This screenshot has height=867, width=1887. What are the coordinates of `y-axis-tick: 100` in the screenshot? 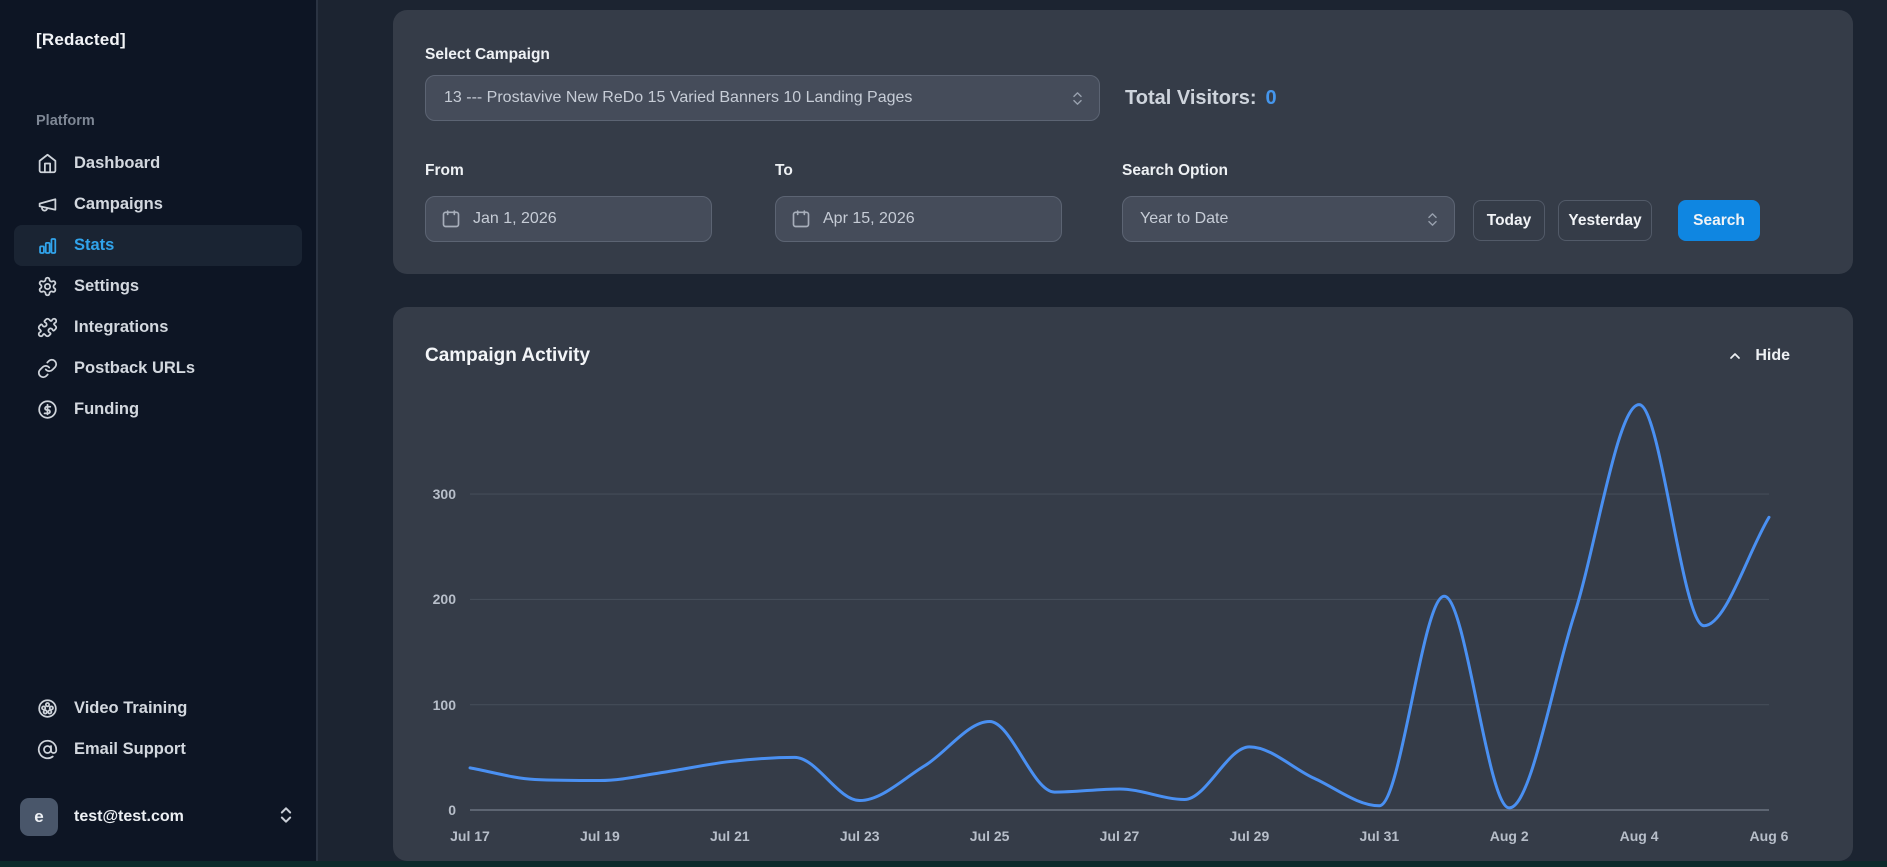 It's located at (444, 704).